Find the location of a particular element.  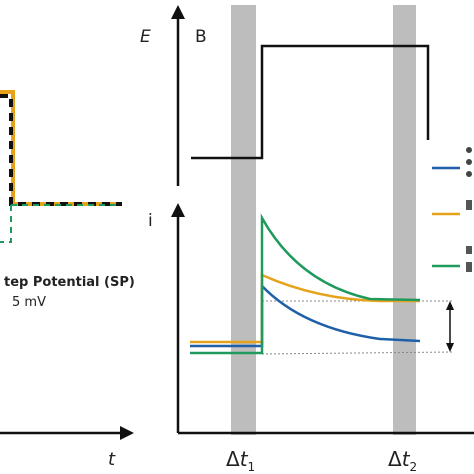

left-panel-value: 5 mV is located at coordinates (29, 302).